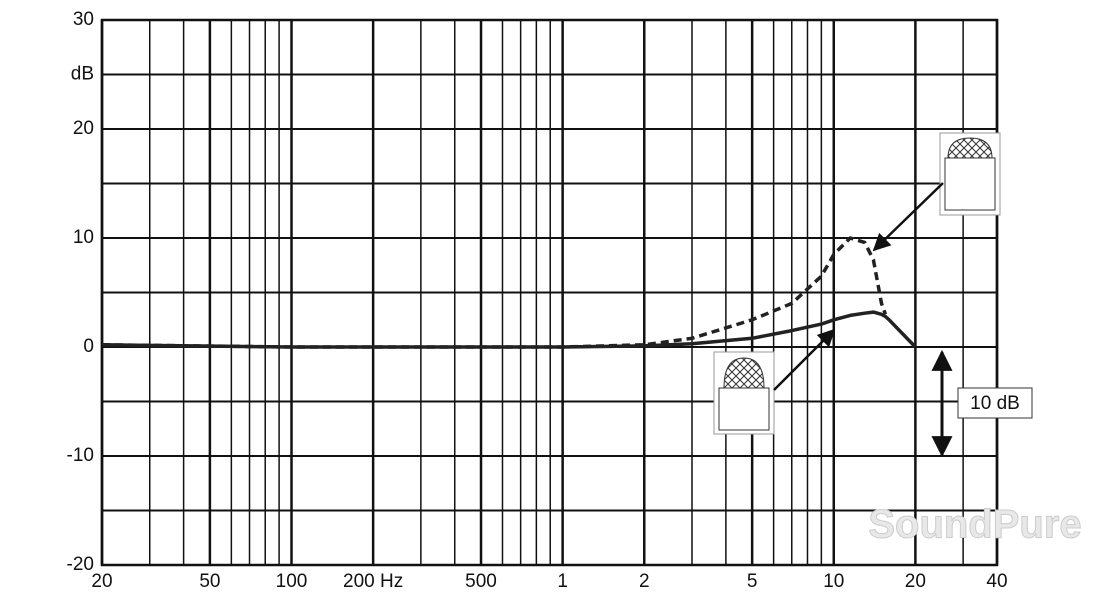 The width and height of the screenshot is (1100, 600). What do you see at coordinates (974, 525) in the screenshot?
I see `watermark: SoundPure` at bounding box center [974, 525].